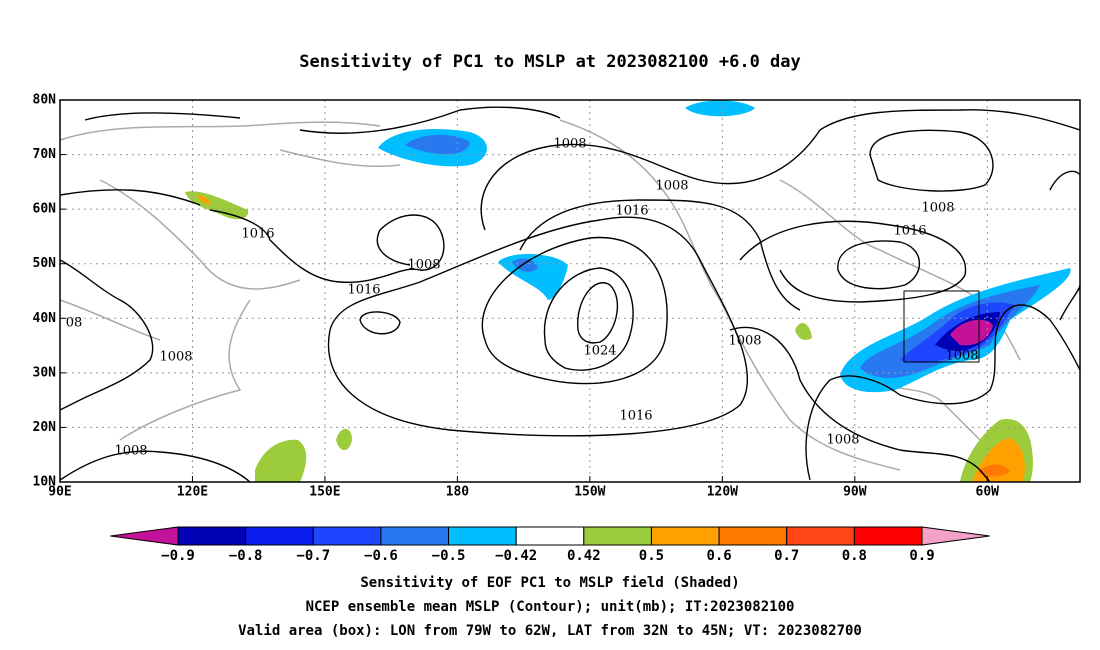 The width and height of the screenshot is (1100, 650). What do you see at coordinates (855, 492) in the screenshot?
I see `x-tick-label: 90W` at bounding box center [855, 492].